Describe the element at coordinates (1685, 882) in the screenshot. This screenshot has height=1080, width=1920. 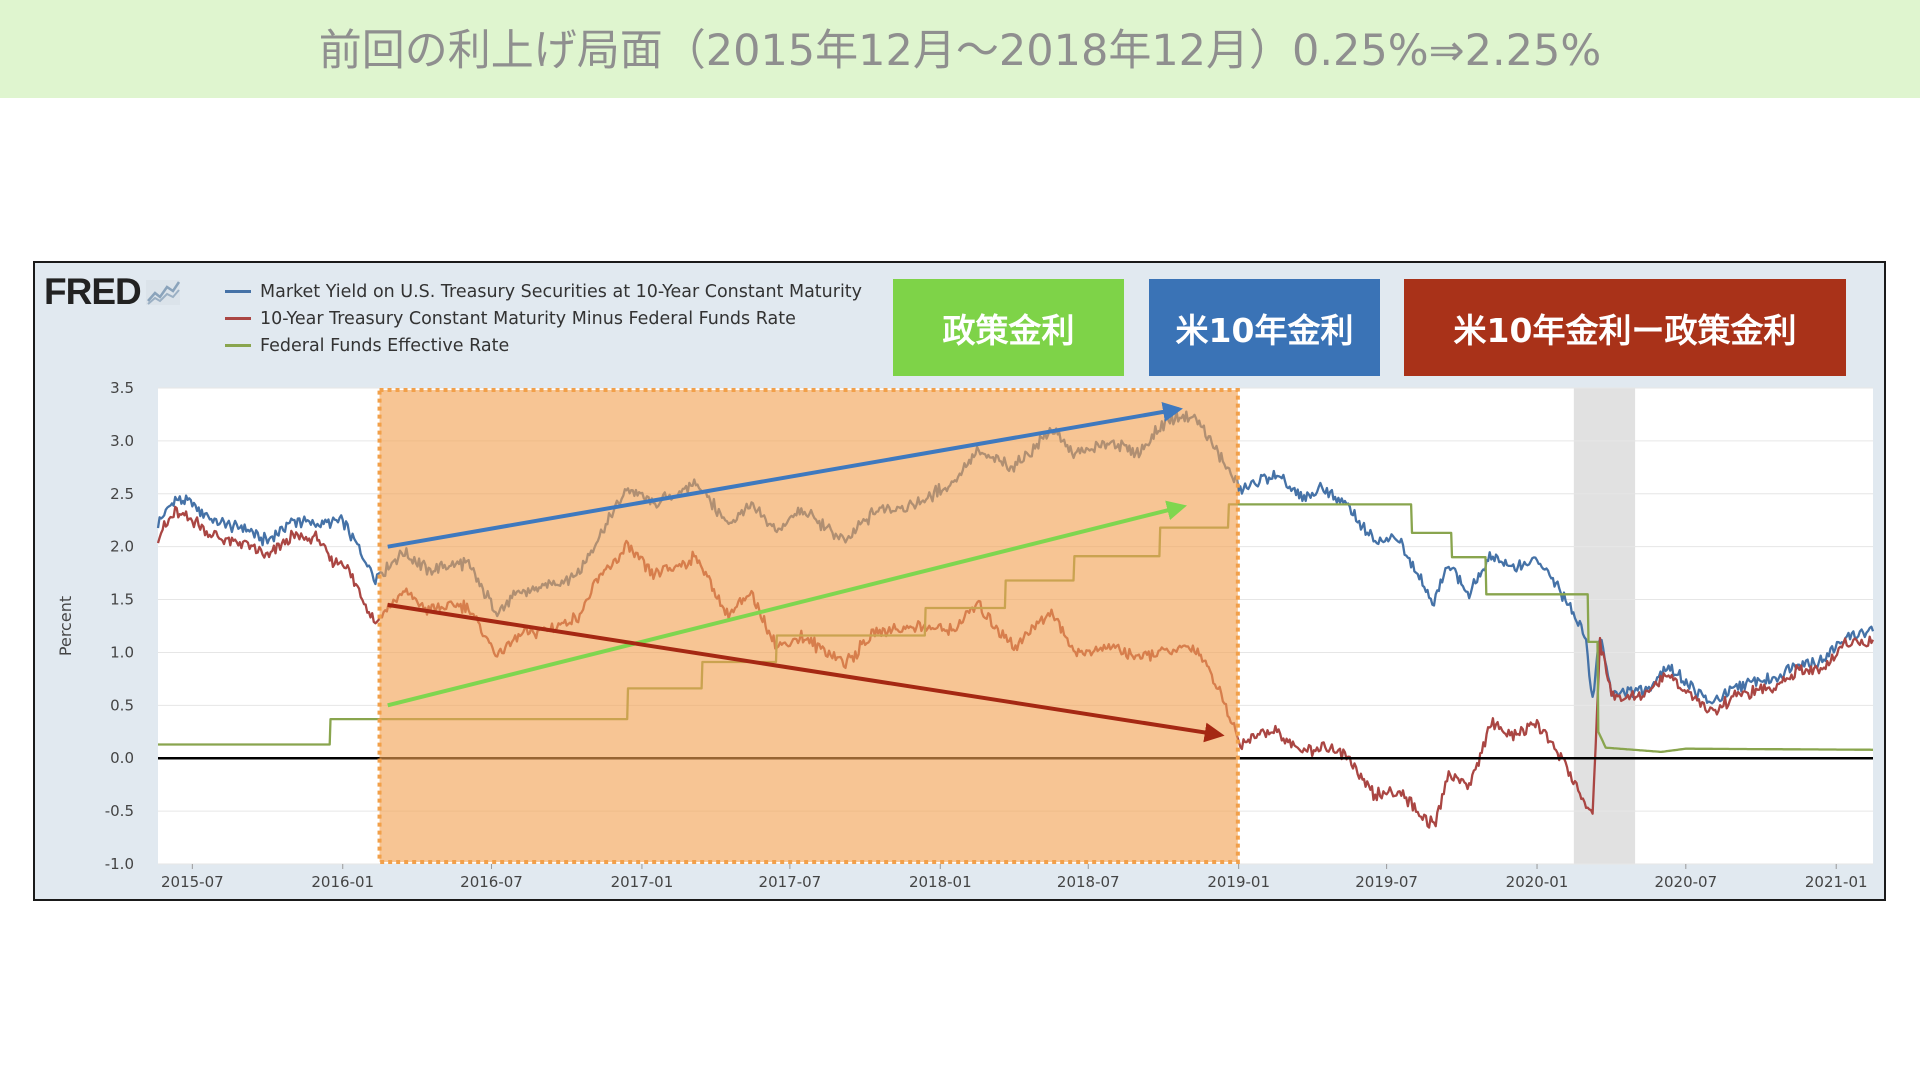
I see `x-tick-label: 2020-07` at that location.